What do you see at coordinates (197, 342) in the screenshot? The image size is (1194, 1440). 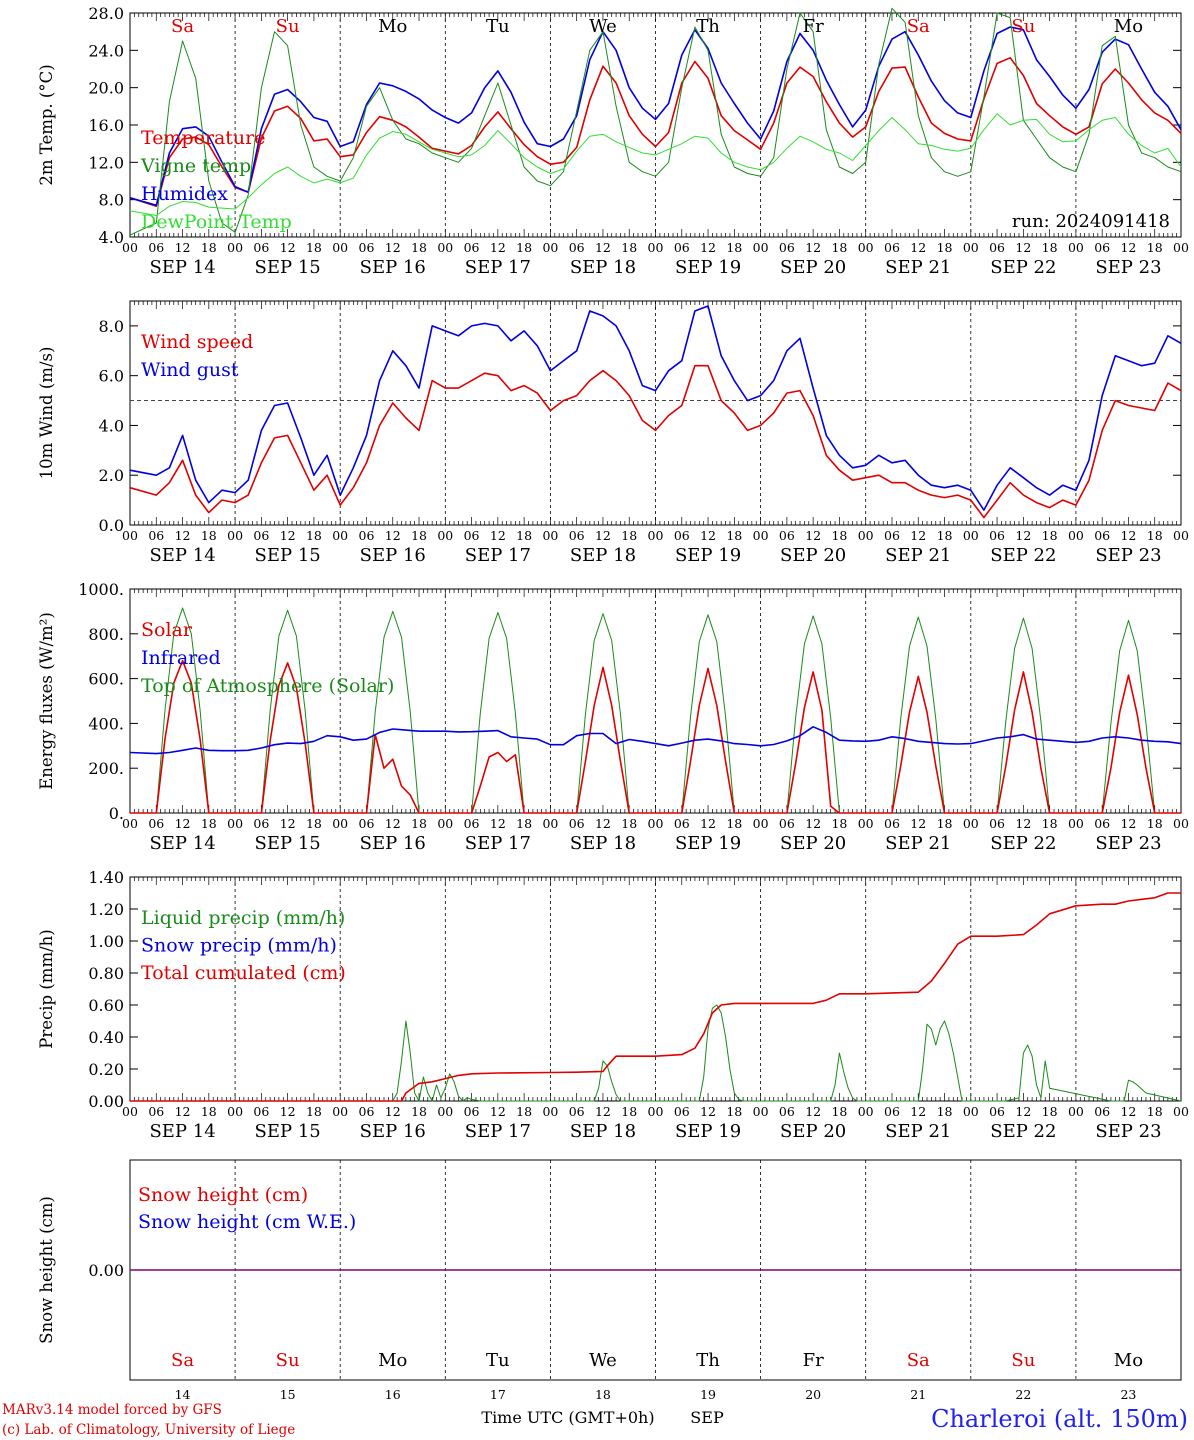 I see `legend-item: Wind speed` at bounding box center [197, 342].